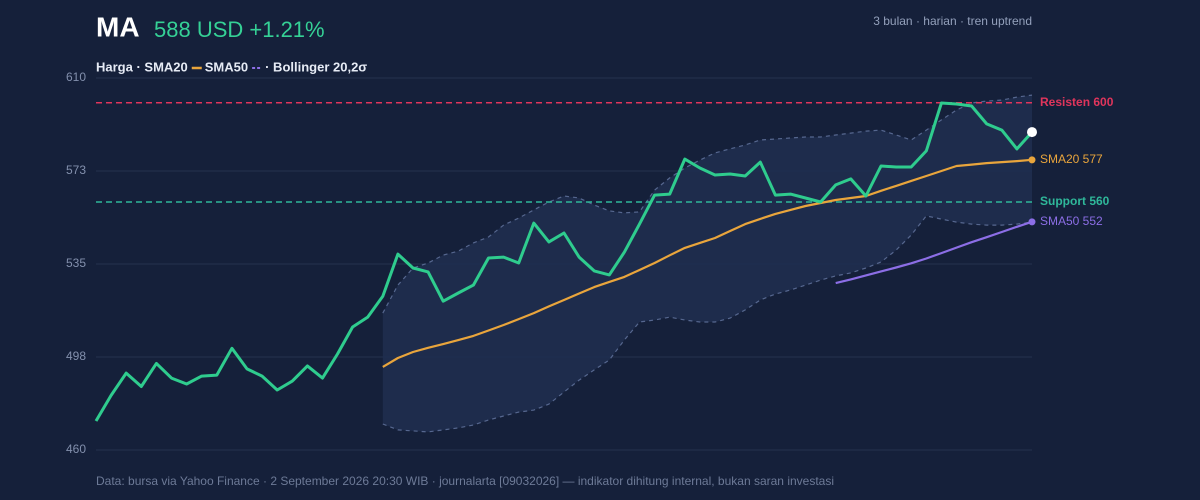 Image resolution: width=1200 pixels, height=500 pixels. I want to click on y-tick-label: 573, so click(76, 170).